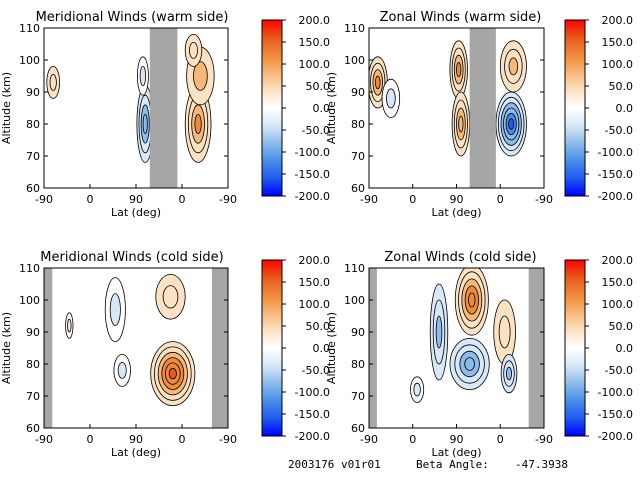  Describe the element at coordinates (132, 17) in the screenshot. I see `panel-title: Meridional Winds (warm side)` at that location.